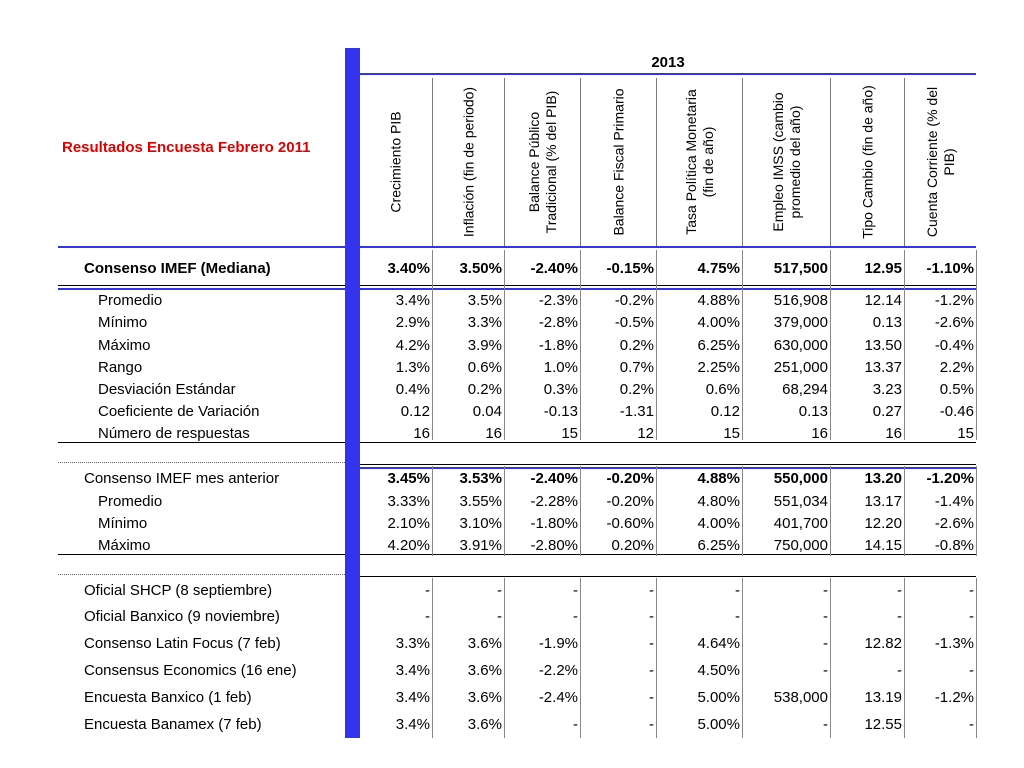 Image resolution: width=1024 pixels, height=768 pixels. Describe the element at coordinates (618, 162) in the screenshot. I see `column-header: Balance Fiscal Primario` at that location.